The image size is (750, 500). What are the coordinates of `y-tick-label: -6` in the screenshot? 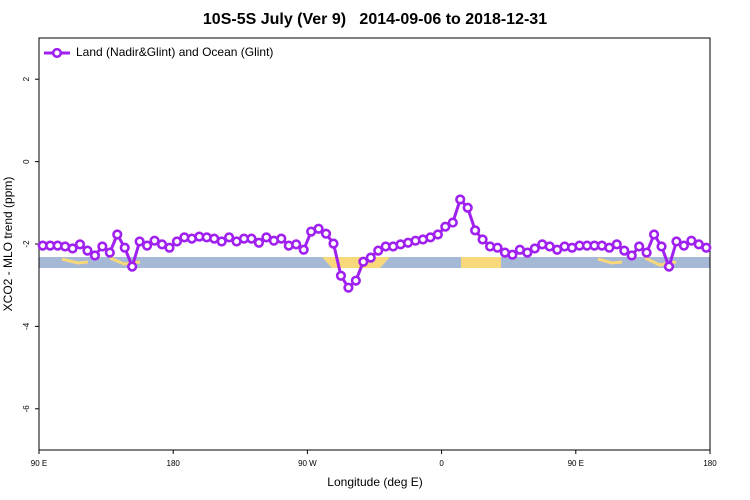 It's located at (26, 409).